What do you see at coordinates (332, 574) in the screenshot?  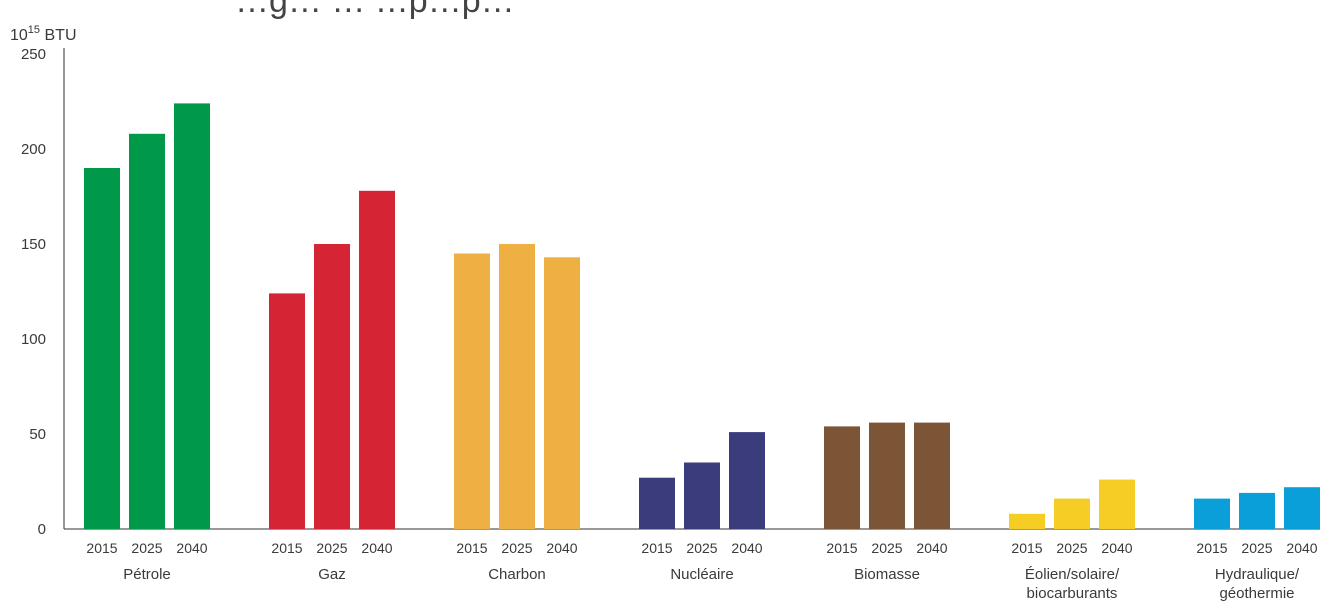 I see `category-label: Gaz` at bounding box center [332, 574].